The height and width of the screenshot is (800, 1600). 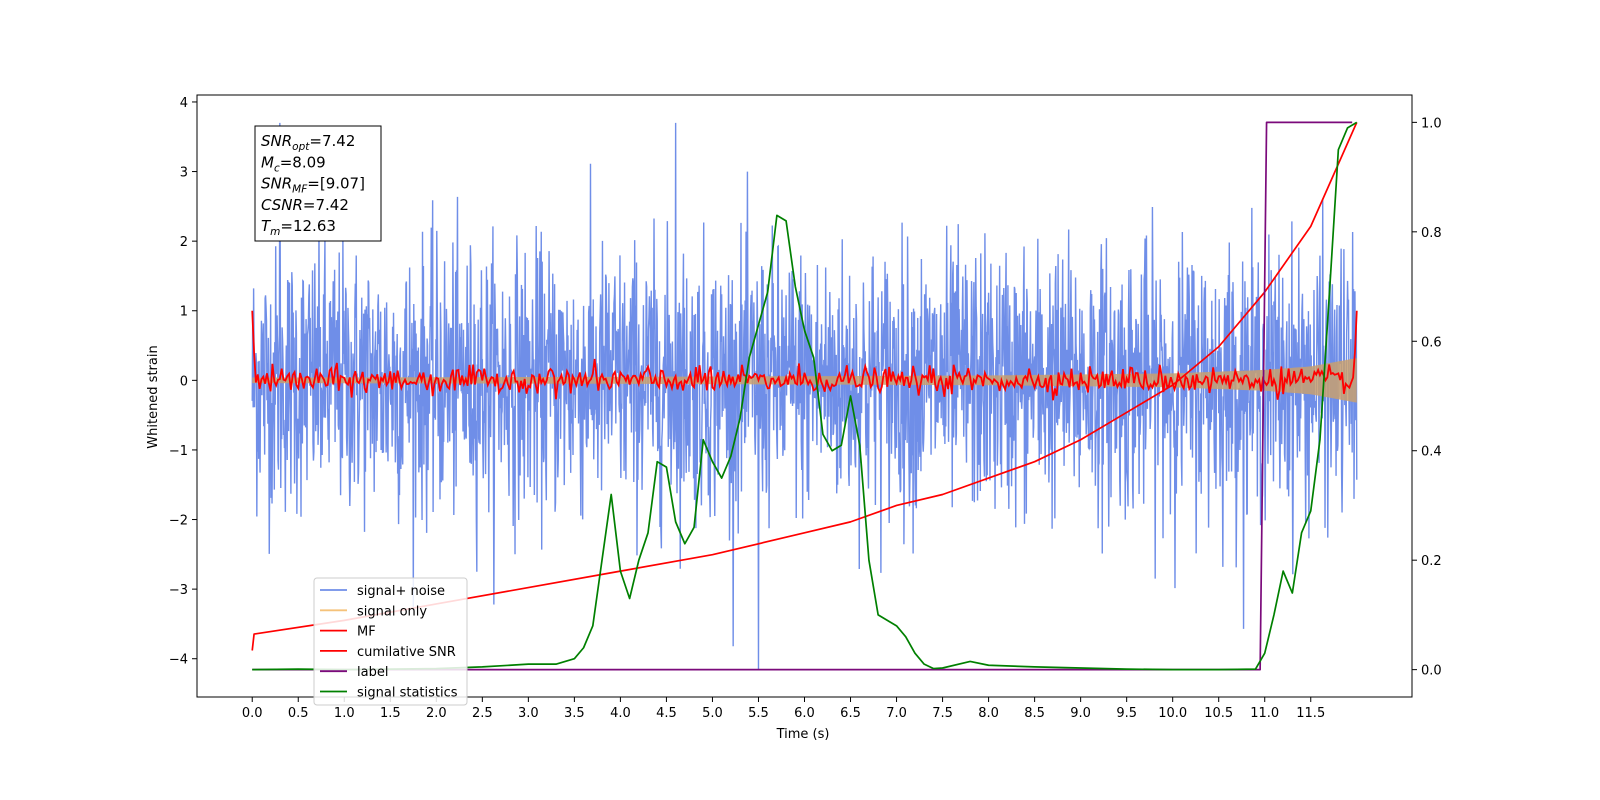 What do you see at coordinates (712, 713) in the screenshot?
I see `x-tick-label: 5.0` at bounding box center [712, 713].